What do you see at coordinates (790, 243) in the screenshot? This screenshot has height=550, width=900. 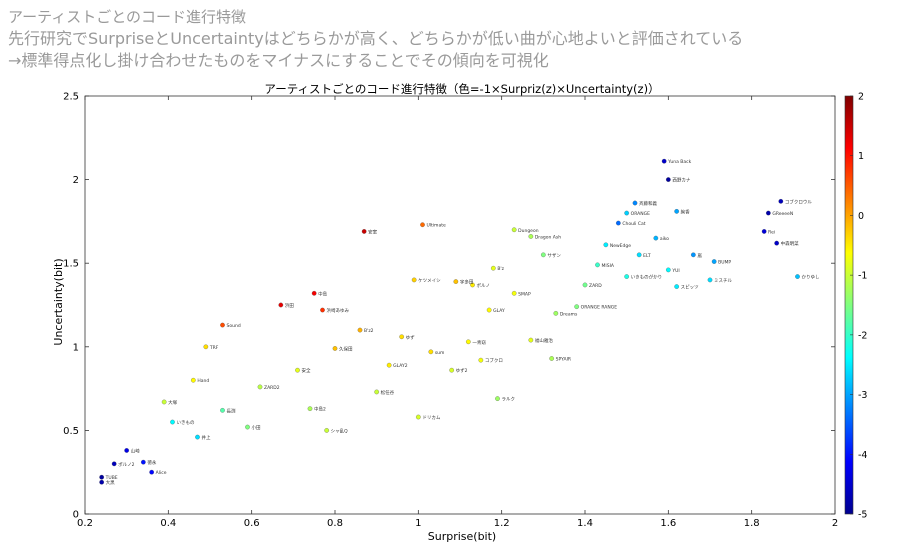 I see `point-label: 中森明菜` at bounding box center [790, 243].